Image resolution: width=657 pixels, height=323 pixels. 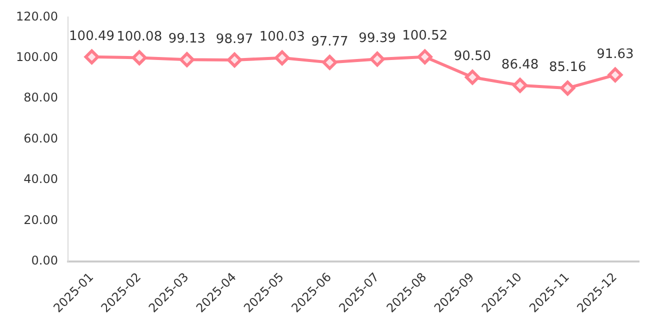 I want to click on data-label: 97.77, so click(x=329, y=42).